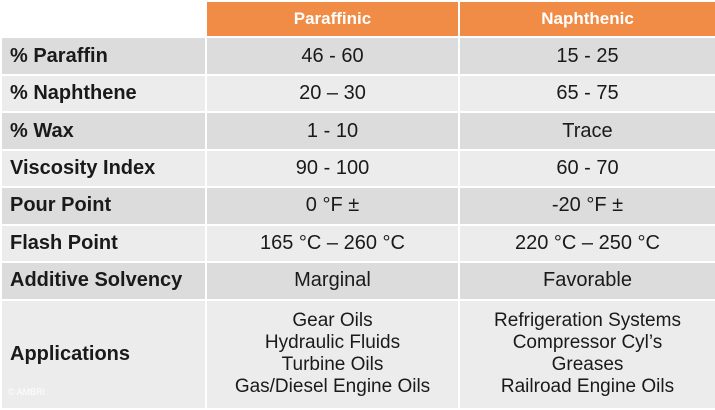 This screenshot has height=410, width=715. Describe the element at coordinates (586, 168) in the screenshot. I see `naphthenic-value: 60 - 70` at that location.